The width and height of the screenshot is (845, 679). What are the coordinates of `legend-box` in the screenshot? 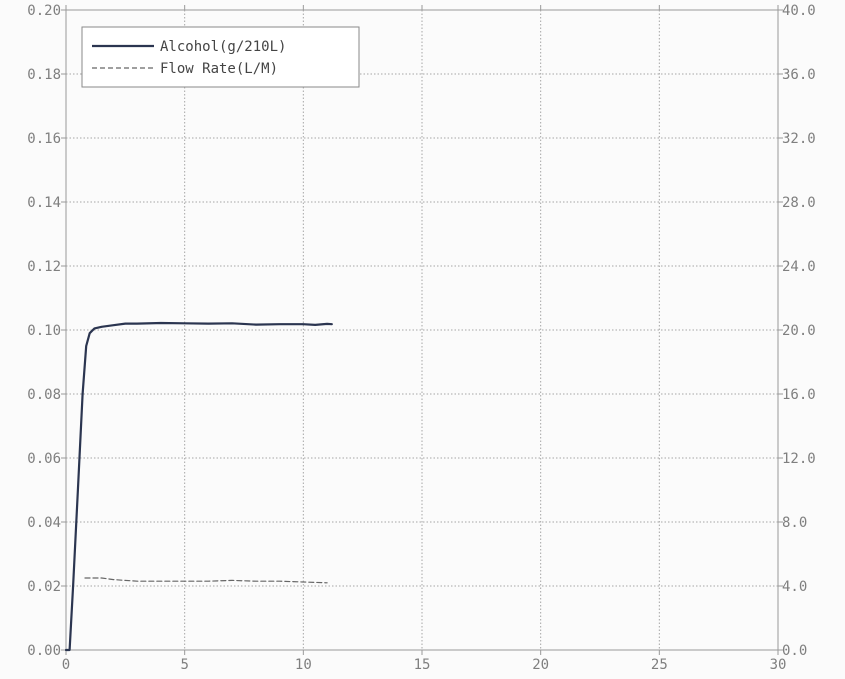 It's located at (220, 57).